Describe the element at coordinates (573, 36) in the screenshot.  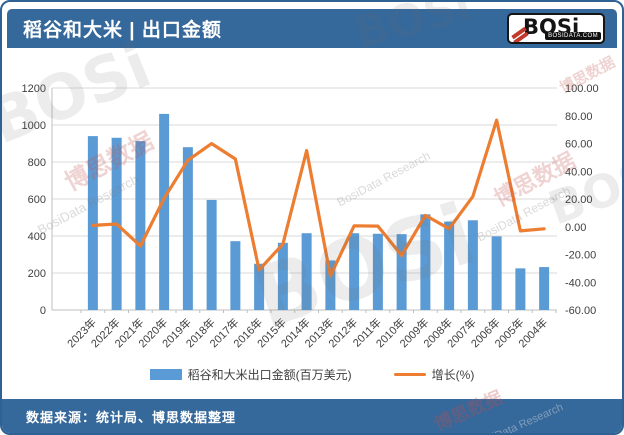
I see `logo-site-text: BOSIDATA.COM` at that location.